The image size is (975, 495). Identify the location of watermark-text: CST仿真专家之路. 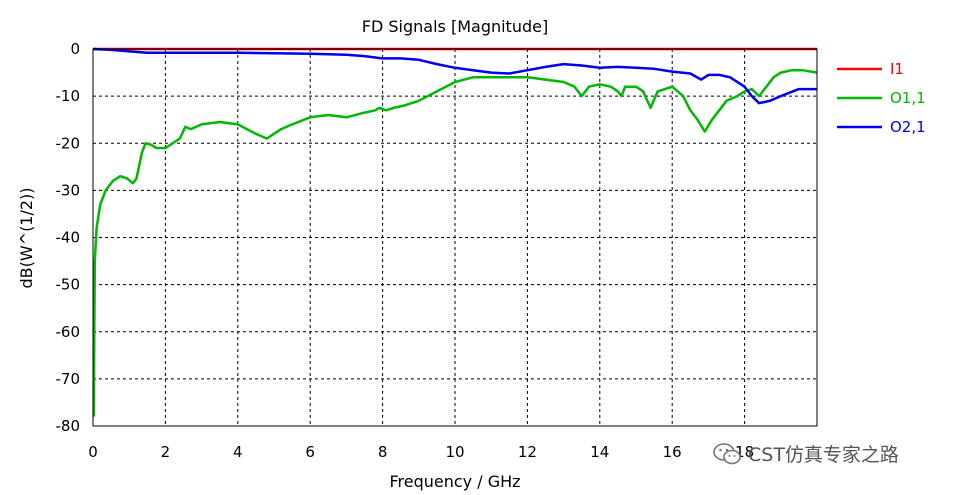
(823, 455).